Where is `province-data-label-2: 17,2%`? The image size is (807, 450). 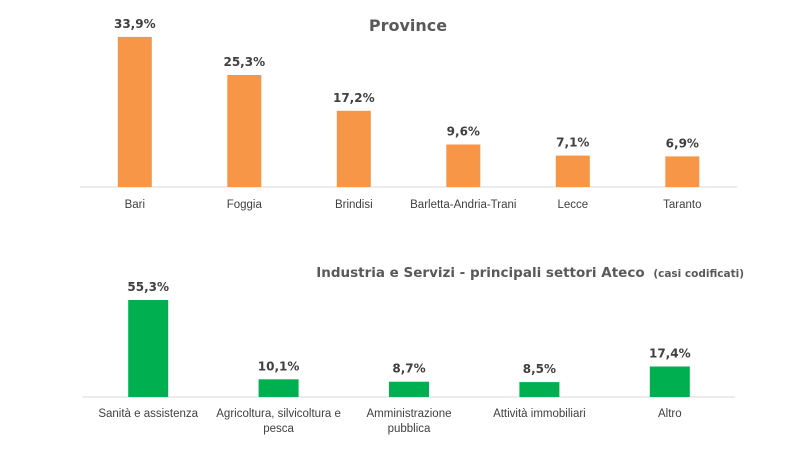
province-data-label-2: 17,2% is located at coordinates (354, 98).